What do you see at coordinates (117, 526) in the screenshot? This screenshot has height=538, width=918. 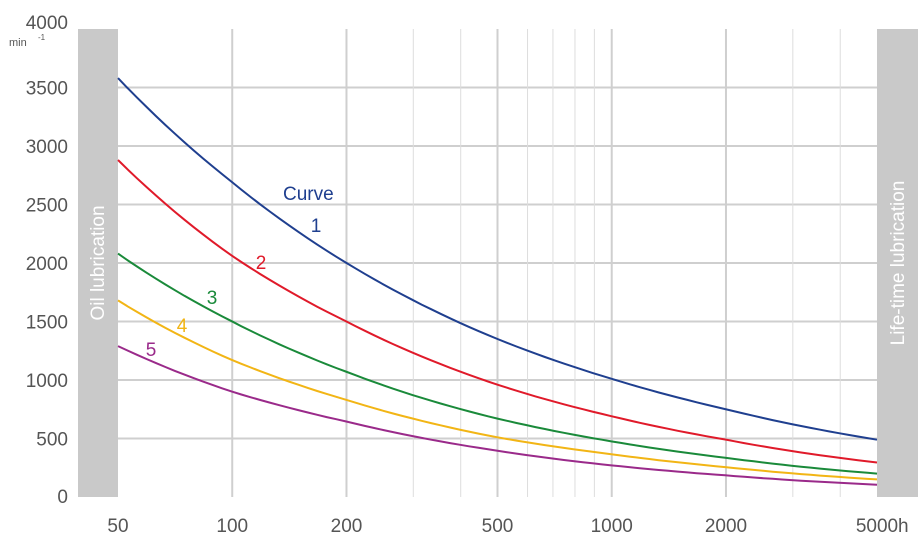 I see `x-tick-label: 50` at bounding box center [117, 526].